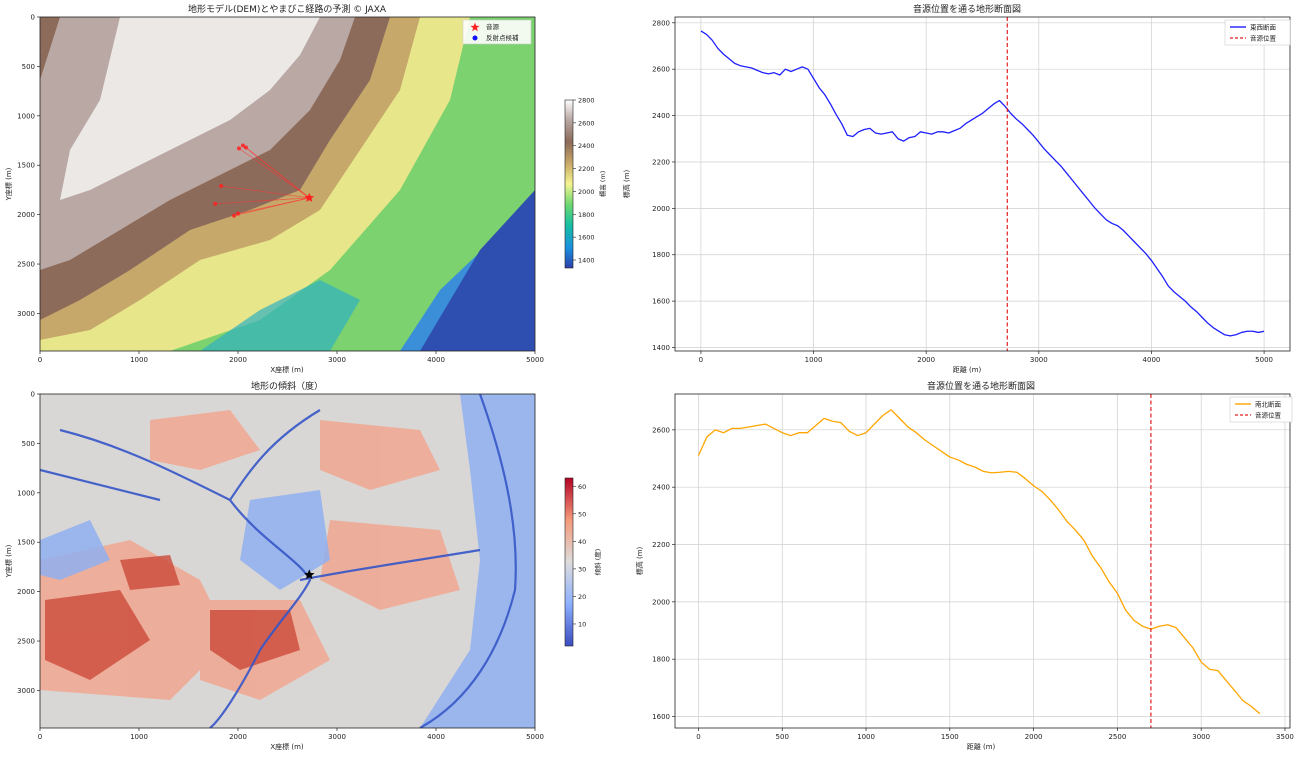 The height and width of the screenshot is (758, 1300). What do you see at coordinates (661, 23) in the screenshot?
I see `ew-ytick-label: 2800` at bounding box center [661, 23].